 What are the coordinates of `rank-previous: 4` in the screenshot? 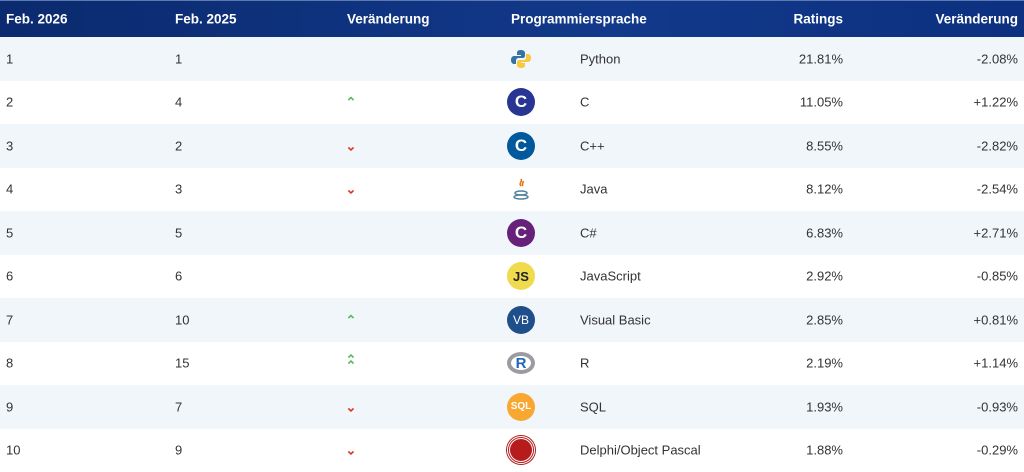 It's located at (179, 102).